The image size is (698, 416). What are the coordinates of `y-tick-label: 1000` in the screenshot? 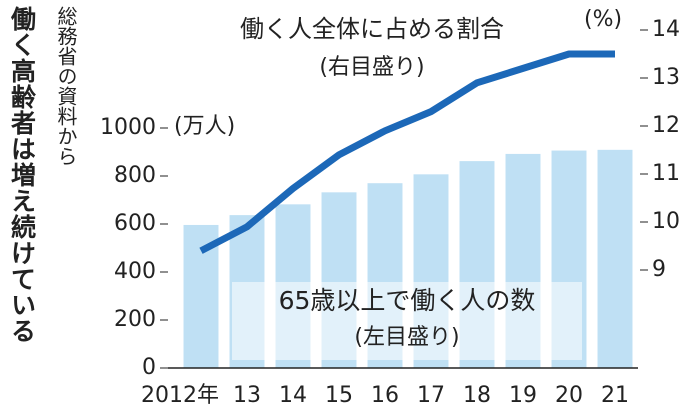 It's located at (128, 127).